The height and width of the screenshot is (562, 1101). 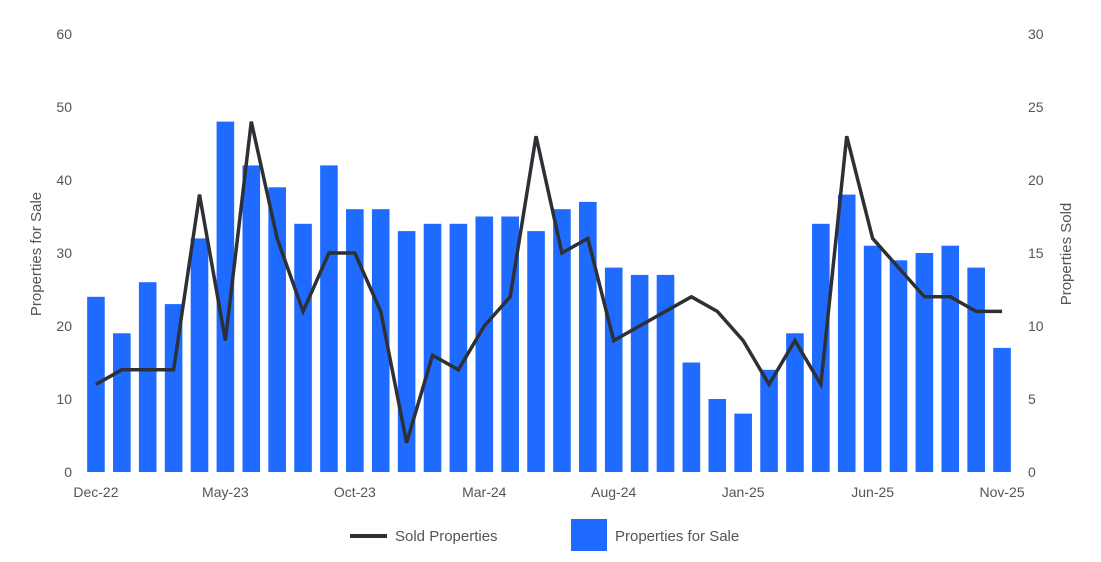 What do you see at coordinates (484, 492) in the screenshot?
I see `x-tick-mar-24: Mar-24` at bounding box center [484, 492].